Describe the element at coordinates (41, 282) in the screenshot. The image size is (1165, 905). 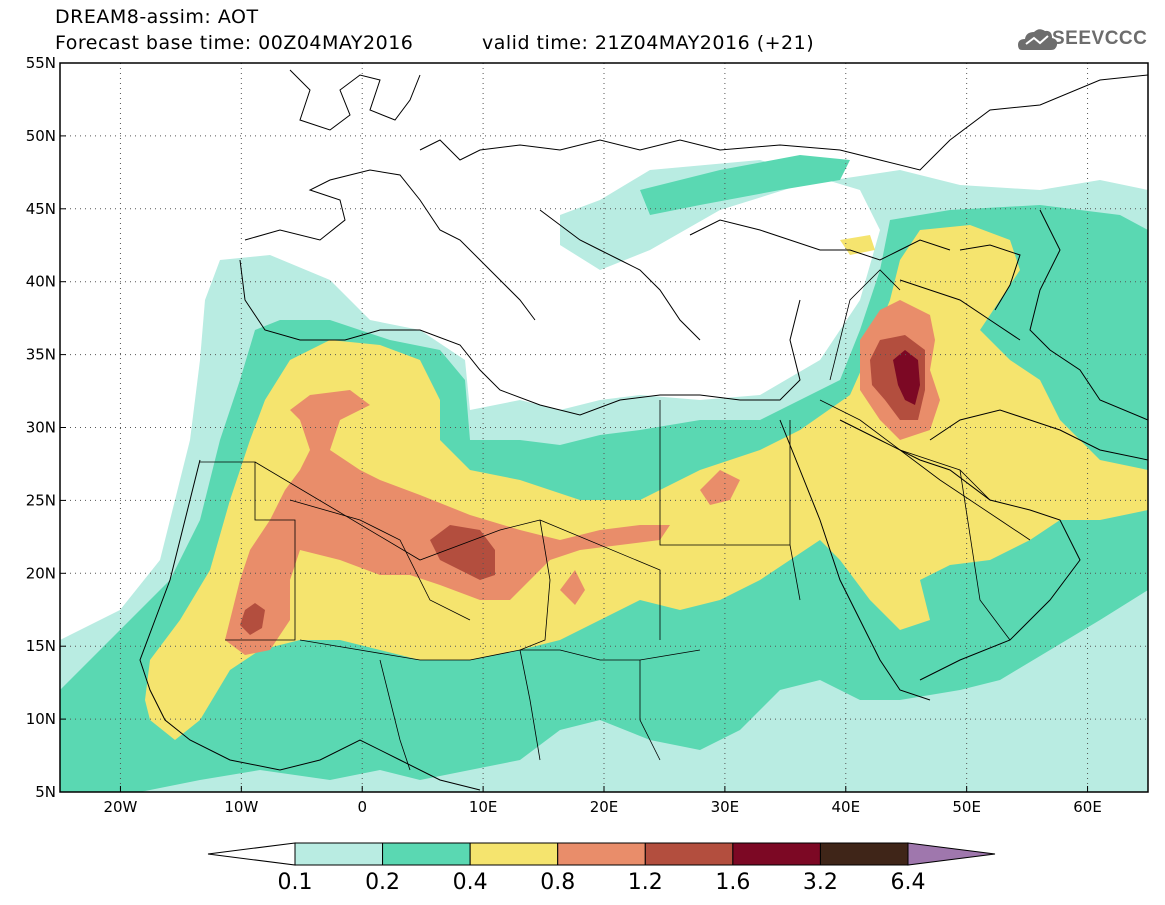
I see `lat-tick-label: 40N` at that location.